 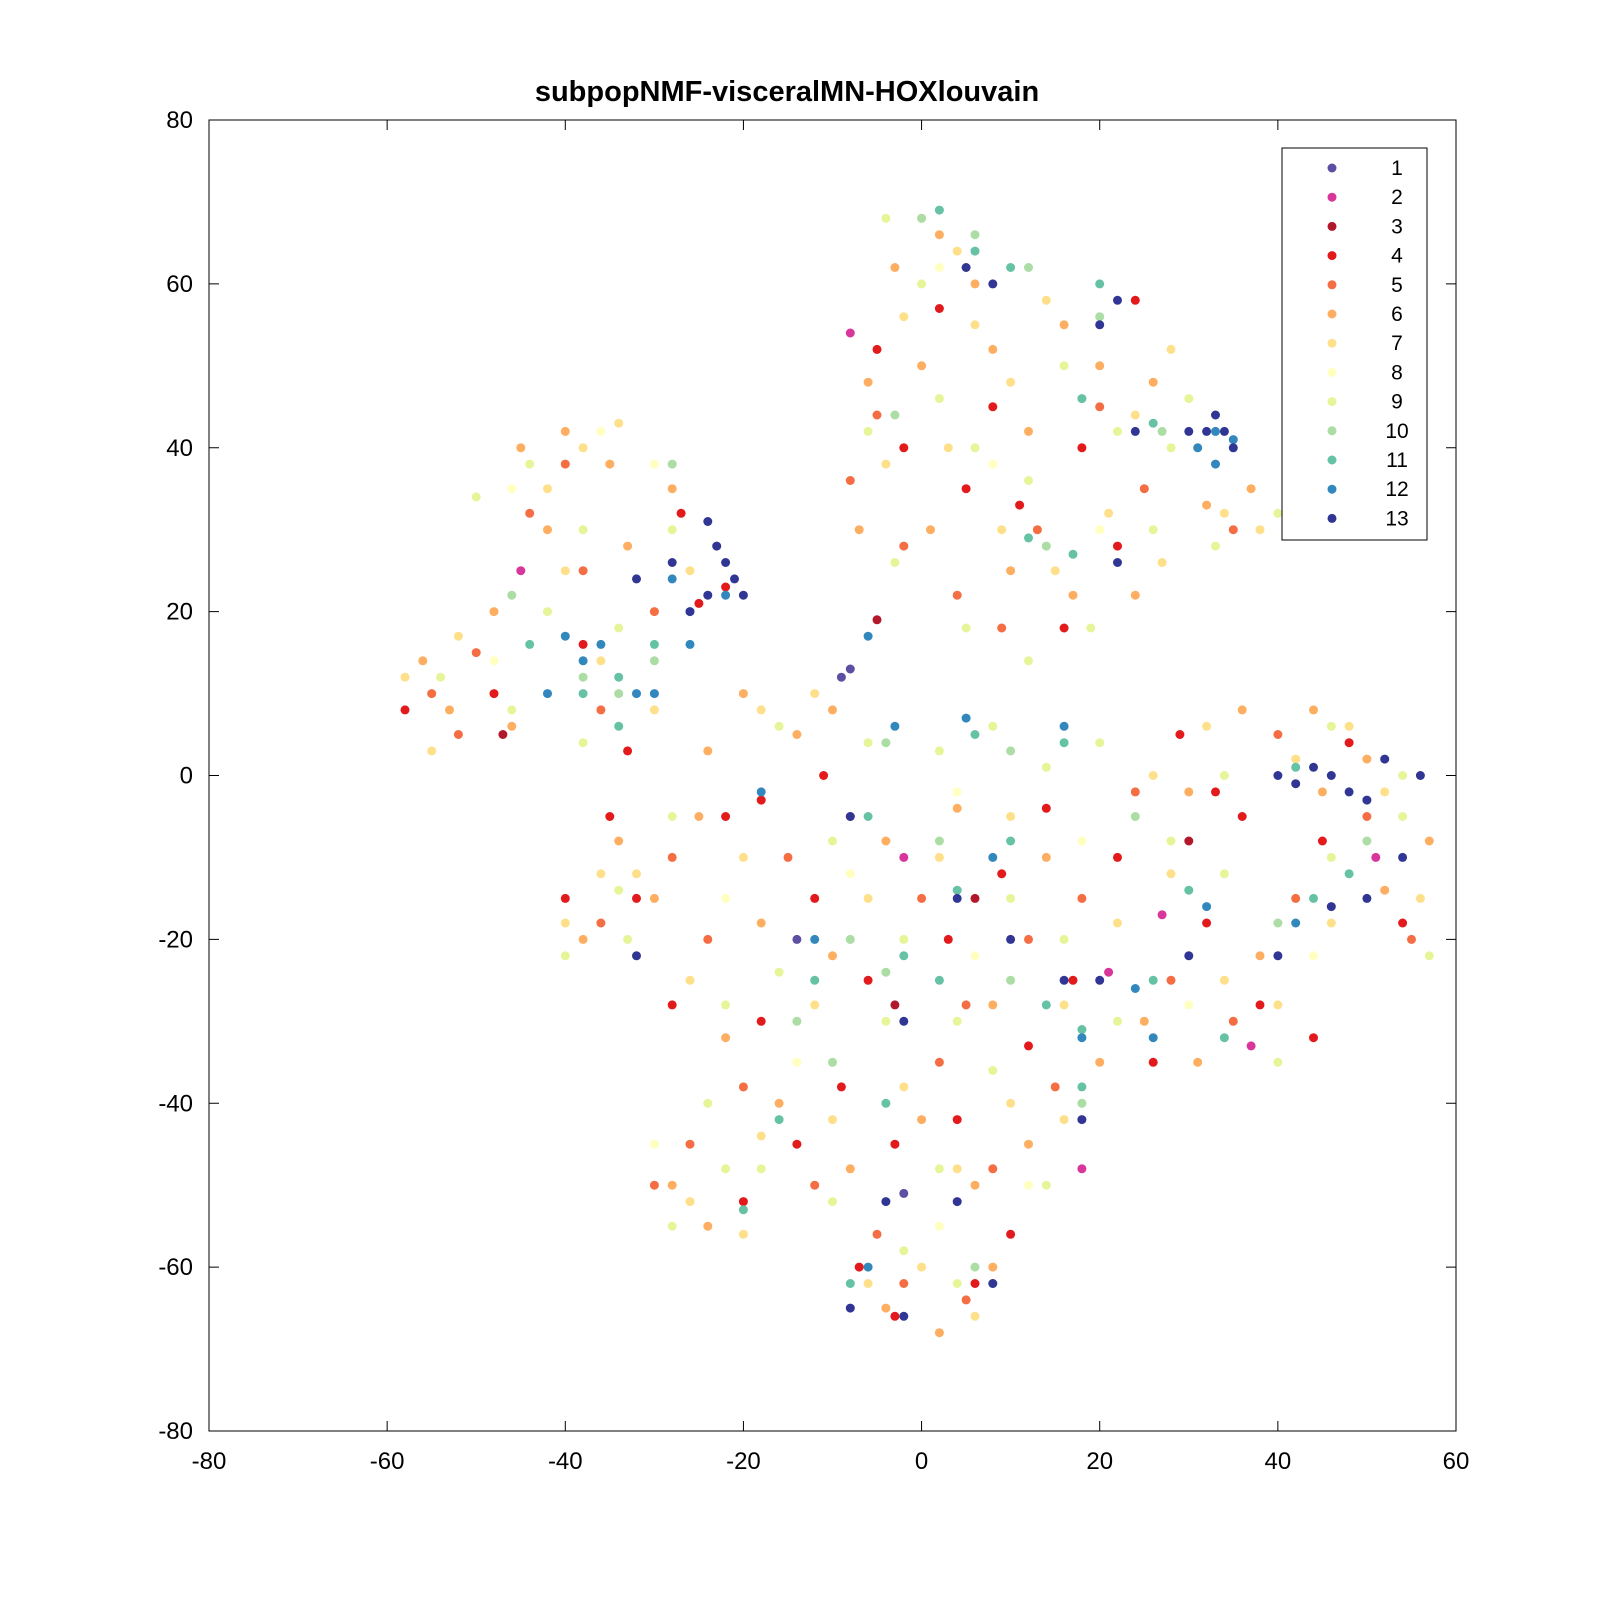 I want to click on x-tick-label: -20, so click(x=743, y=1461).